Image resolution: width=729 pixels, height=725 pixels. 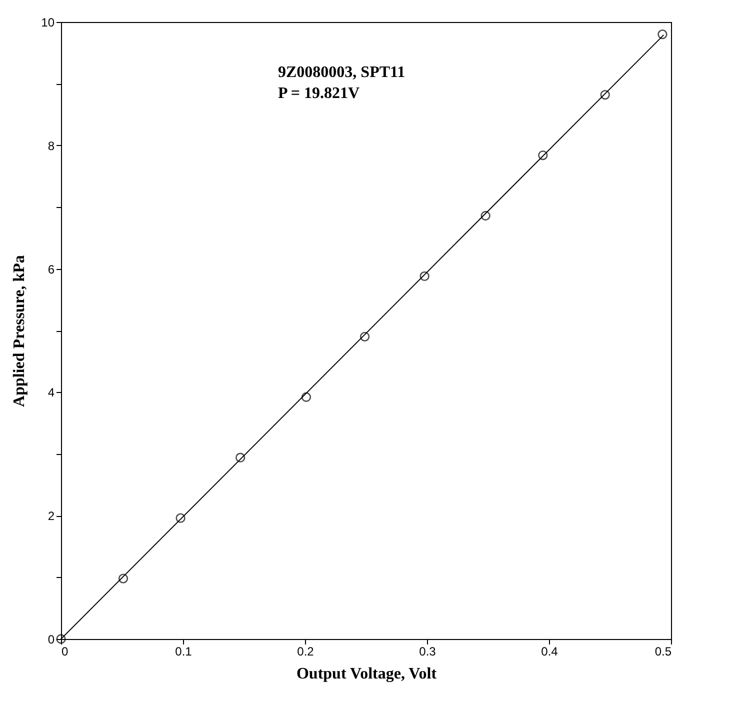 What do you see at coordinates (367, 674) in the screenshot?
I see `x-axis-title: Output Voltage, Volt` at bounding box center [367, 674].